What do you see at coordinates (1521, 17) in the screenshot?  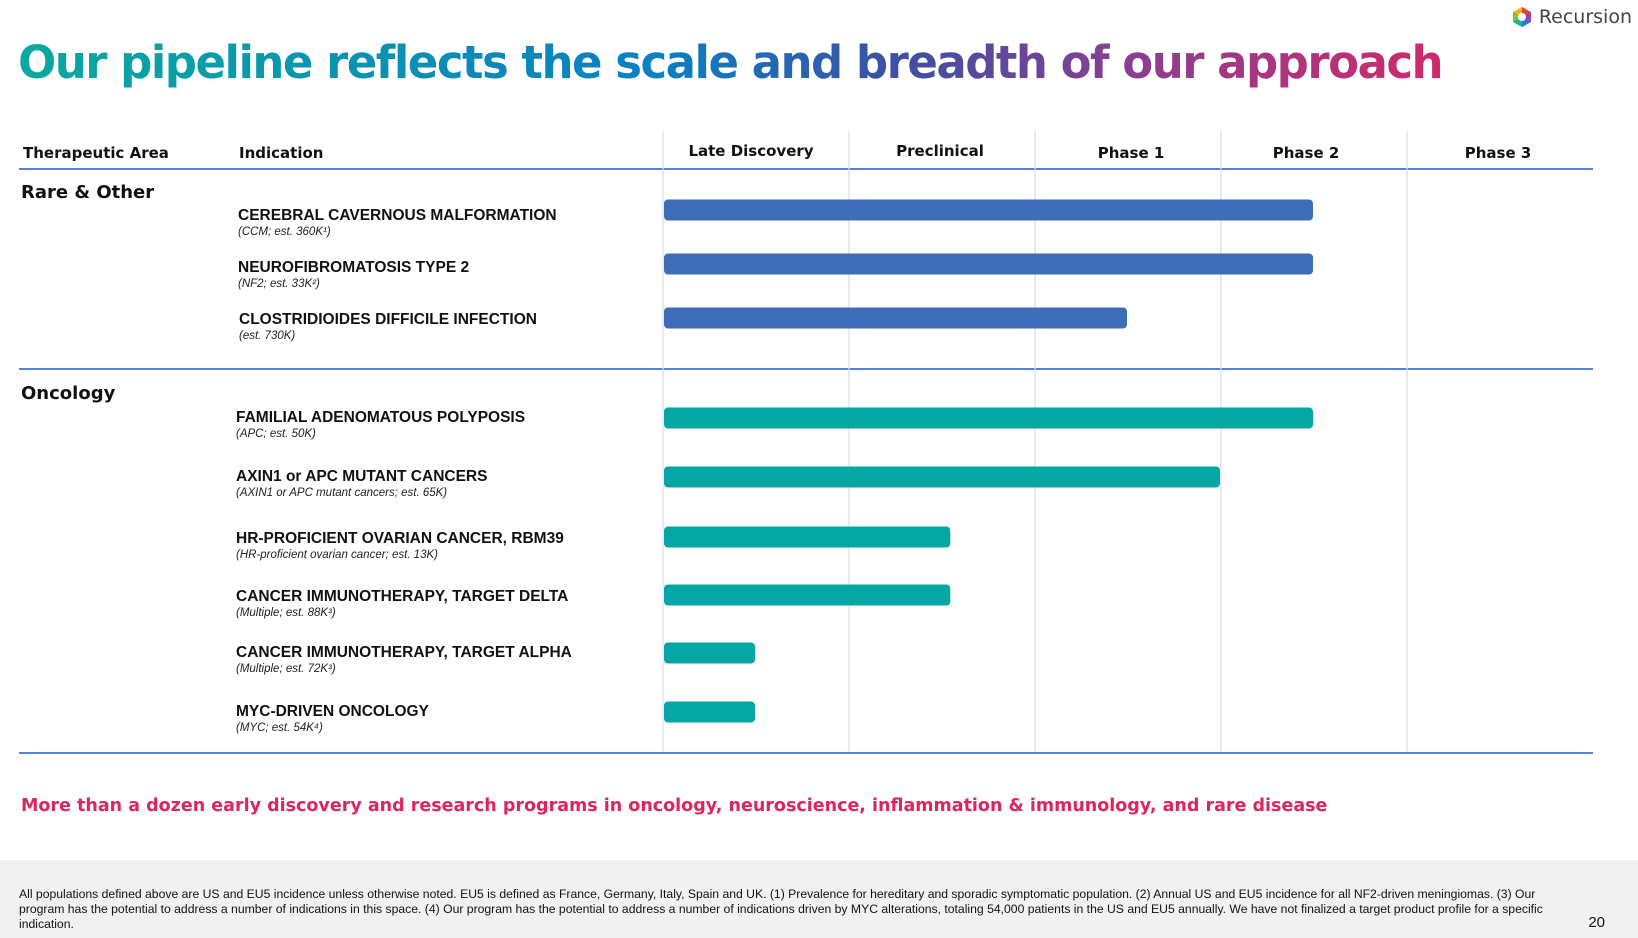 I see `hexagon-logo-icon` at bounding box center [1521, 17].